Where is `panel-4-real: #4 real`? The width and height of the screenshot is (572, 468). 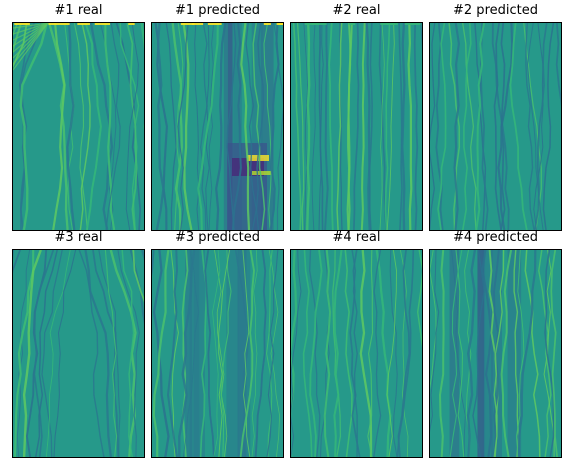
panel-4-real: #4 real is located at coordinates (356, 344).